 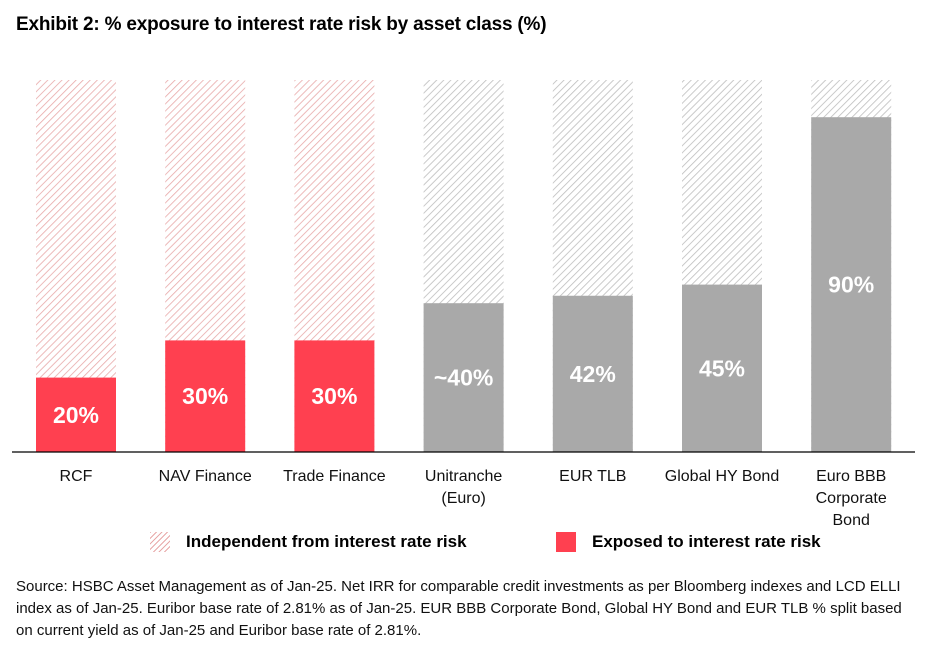 I want to click on legend-swatch-solid, so click(x=566, y=542).